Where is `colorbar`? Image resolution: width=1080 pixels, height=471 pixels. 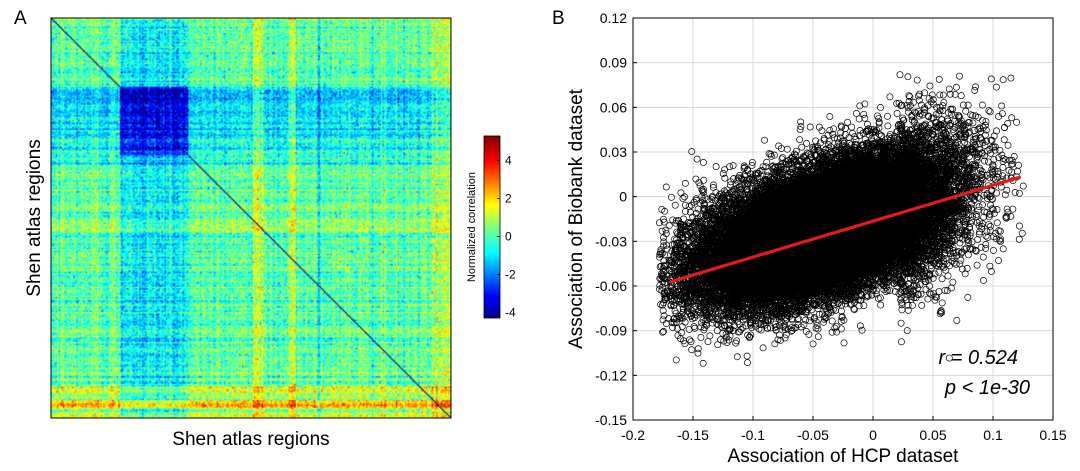 colorbar is located at coordinates (492, 227).